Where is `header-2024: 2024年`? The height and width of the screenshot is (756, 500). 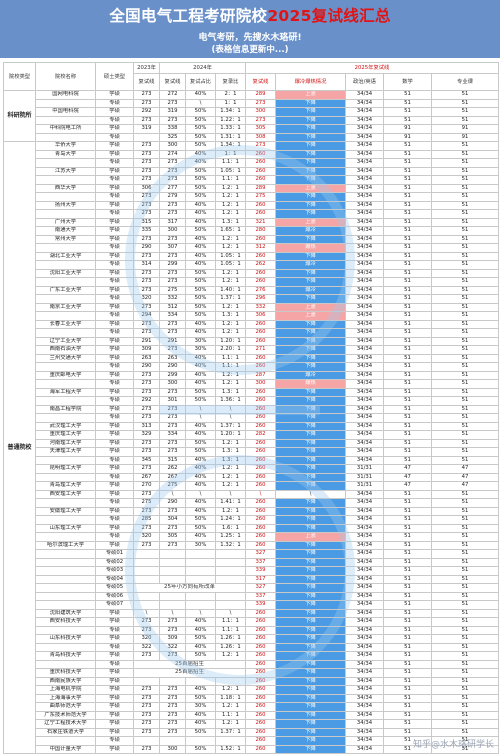 header-2024: 2024年 is located at coordinates (202, 68).